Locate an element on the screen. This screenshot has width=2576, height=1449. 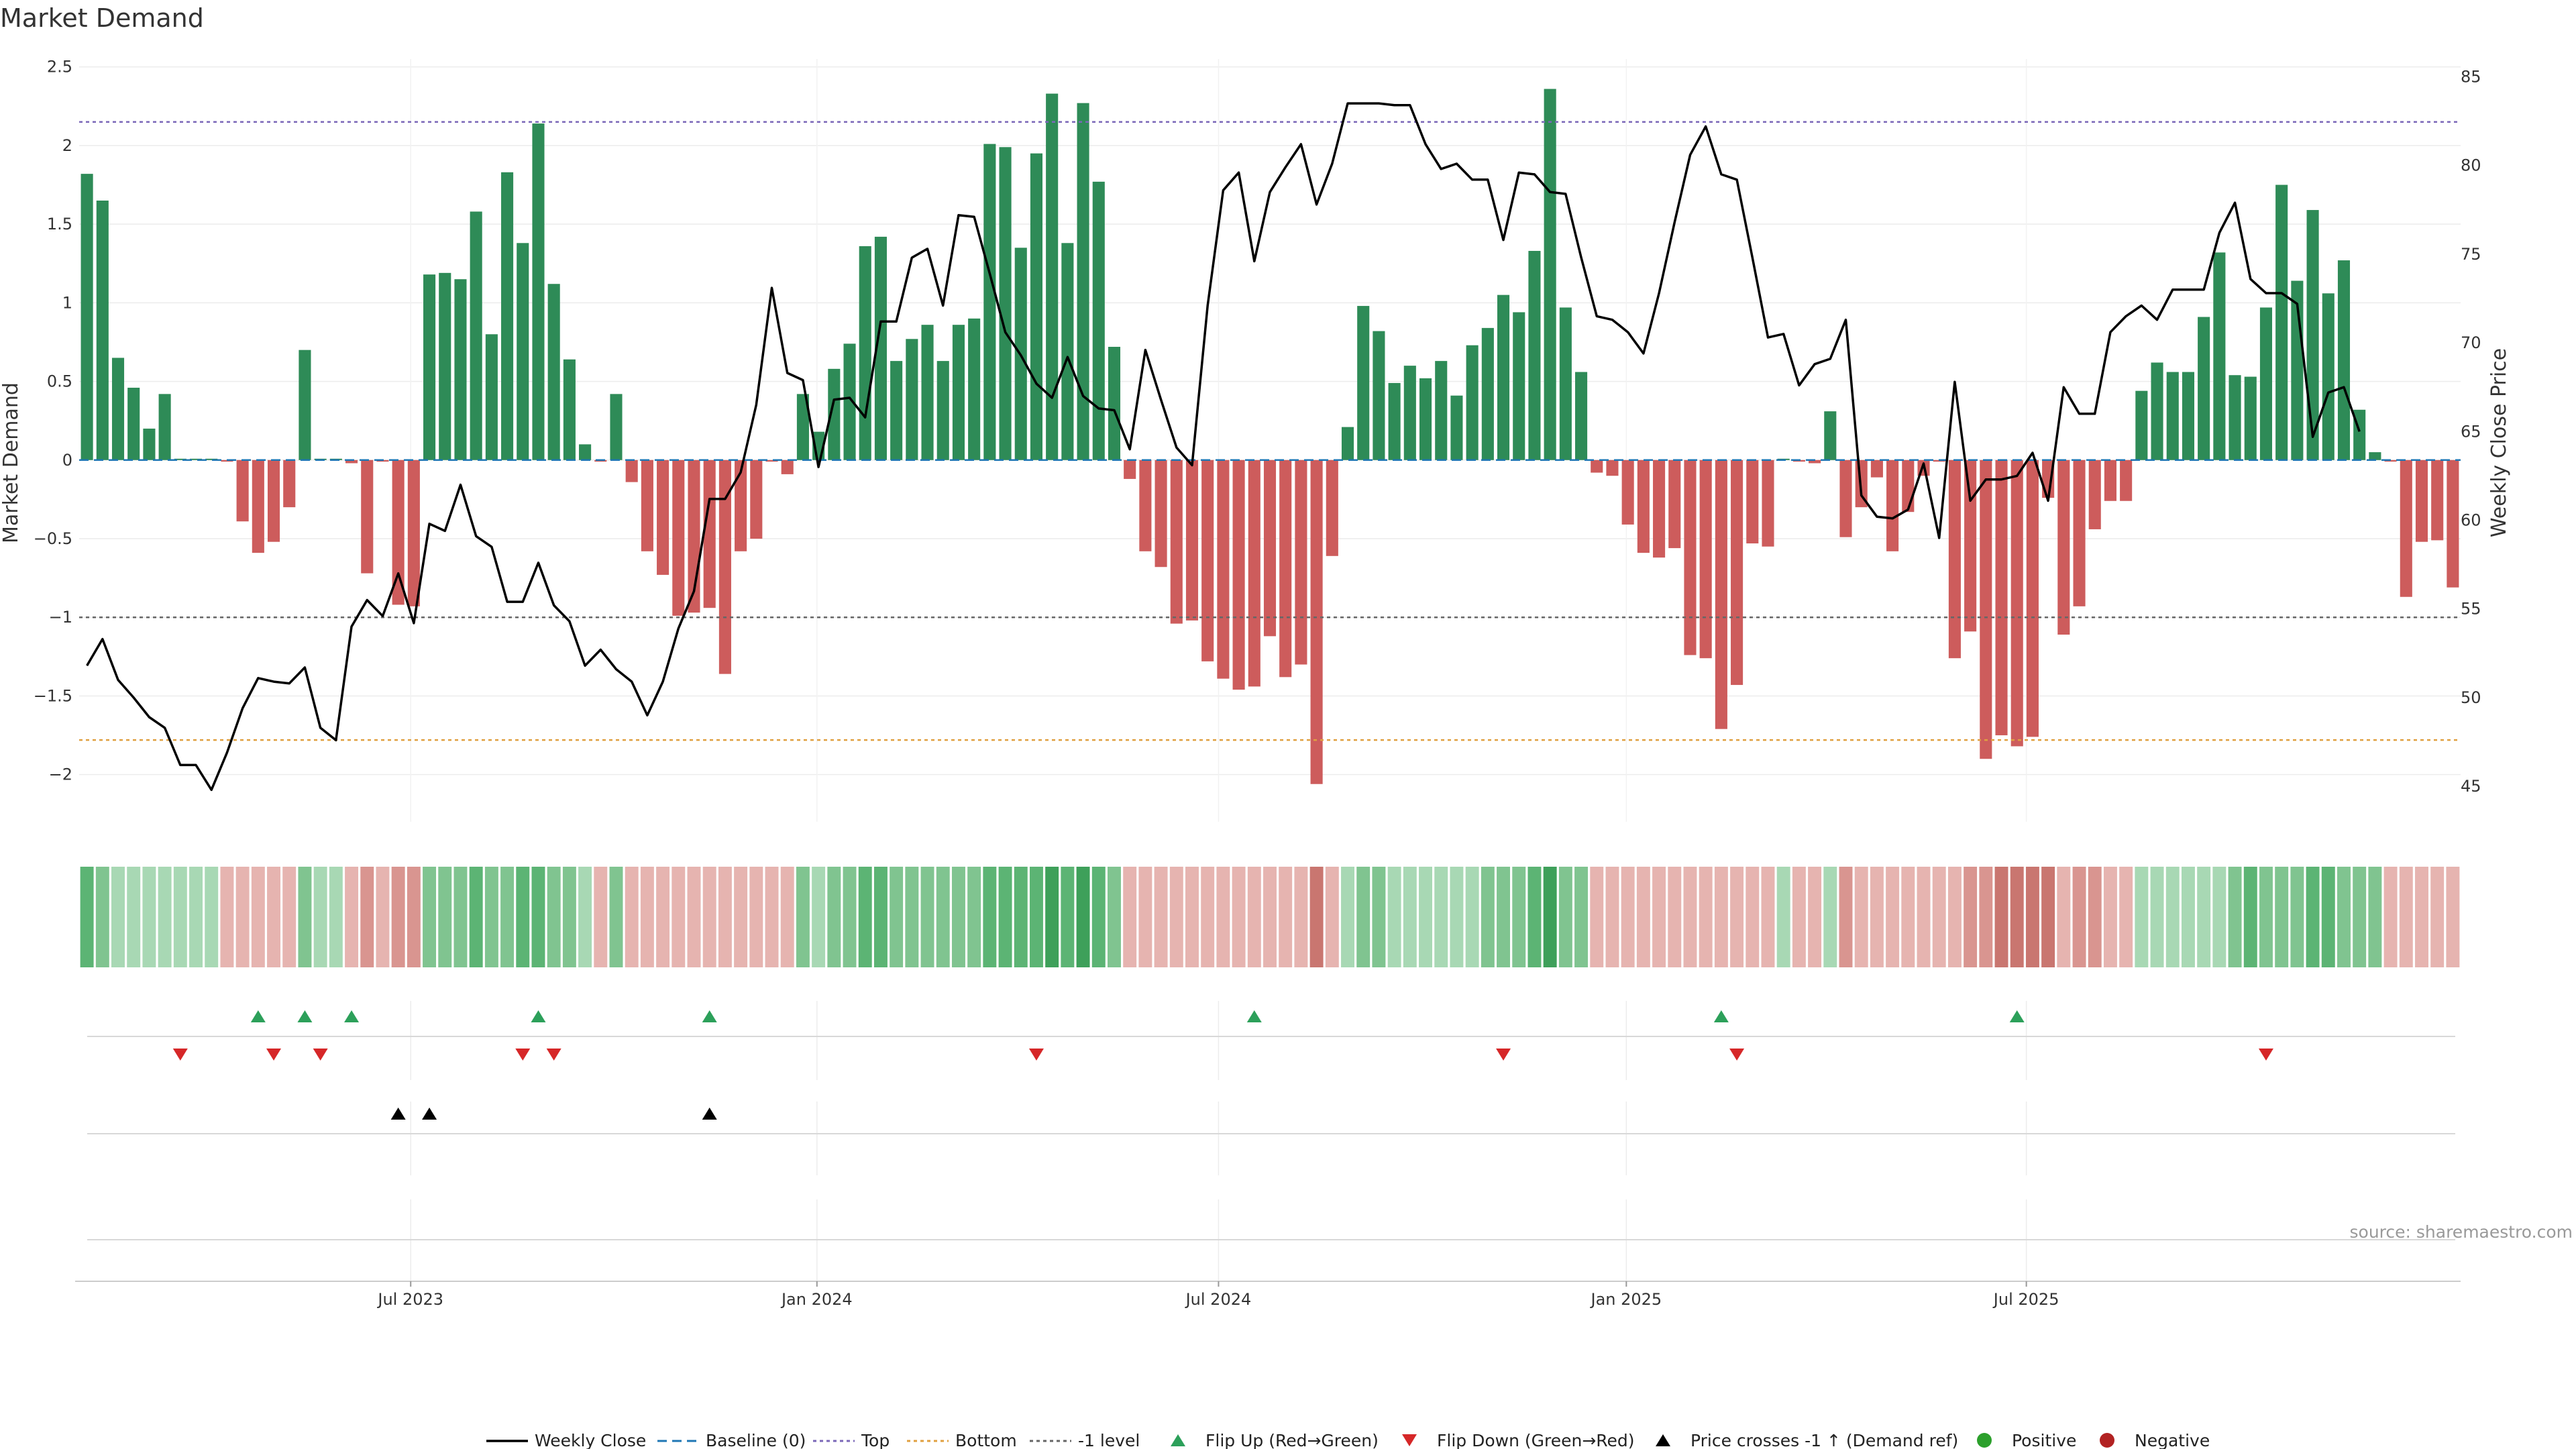
legend-label: Price crosses -1 ↑ (Demand ref) is located at coordinates (1824, 1440).